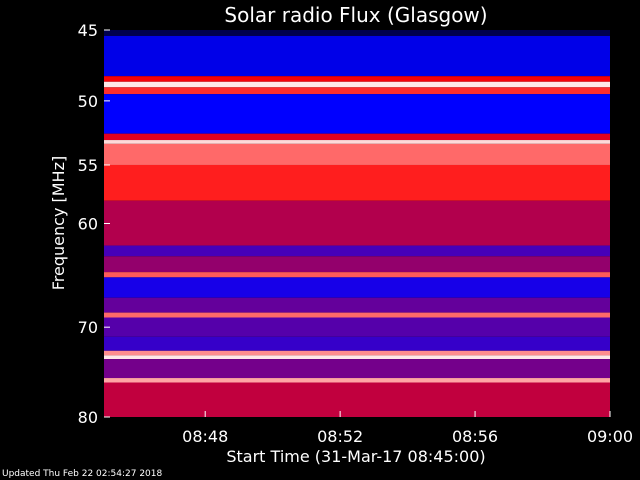 The width and height of the screenshot is (640, 480). What do you see at coordinates (58, 223) in the screenshot?
I see `y-axis-label: Frequency [MHz]` at bounding box center [58, 223].